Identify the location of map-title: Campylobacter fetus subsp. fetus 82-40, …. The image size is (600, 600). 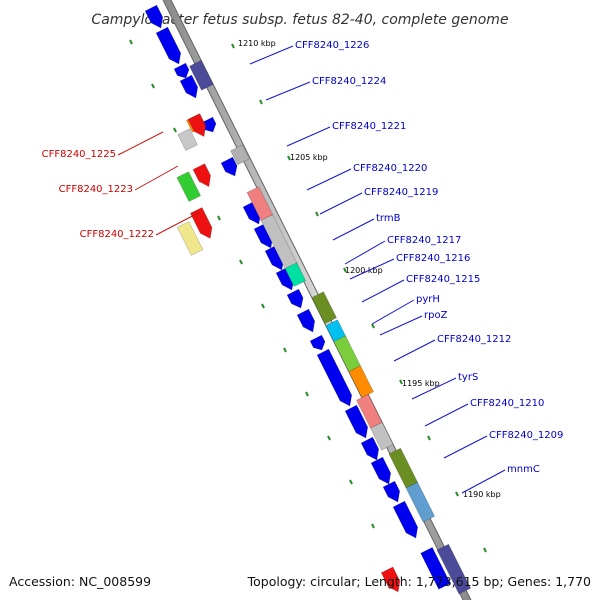
(299, 20).